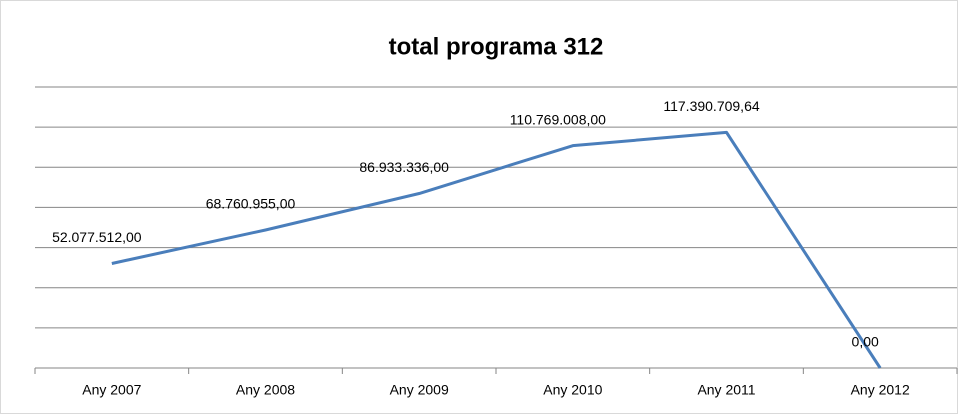 The width and height of the screenshot is (958, 414). I want to click on x-tick-label: Any 2007, so click(111, 390).